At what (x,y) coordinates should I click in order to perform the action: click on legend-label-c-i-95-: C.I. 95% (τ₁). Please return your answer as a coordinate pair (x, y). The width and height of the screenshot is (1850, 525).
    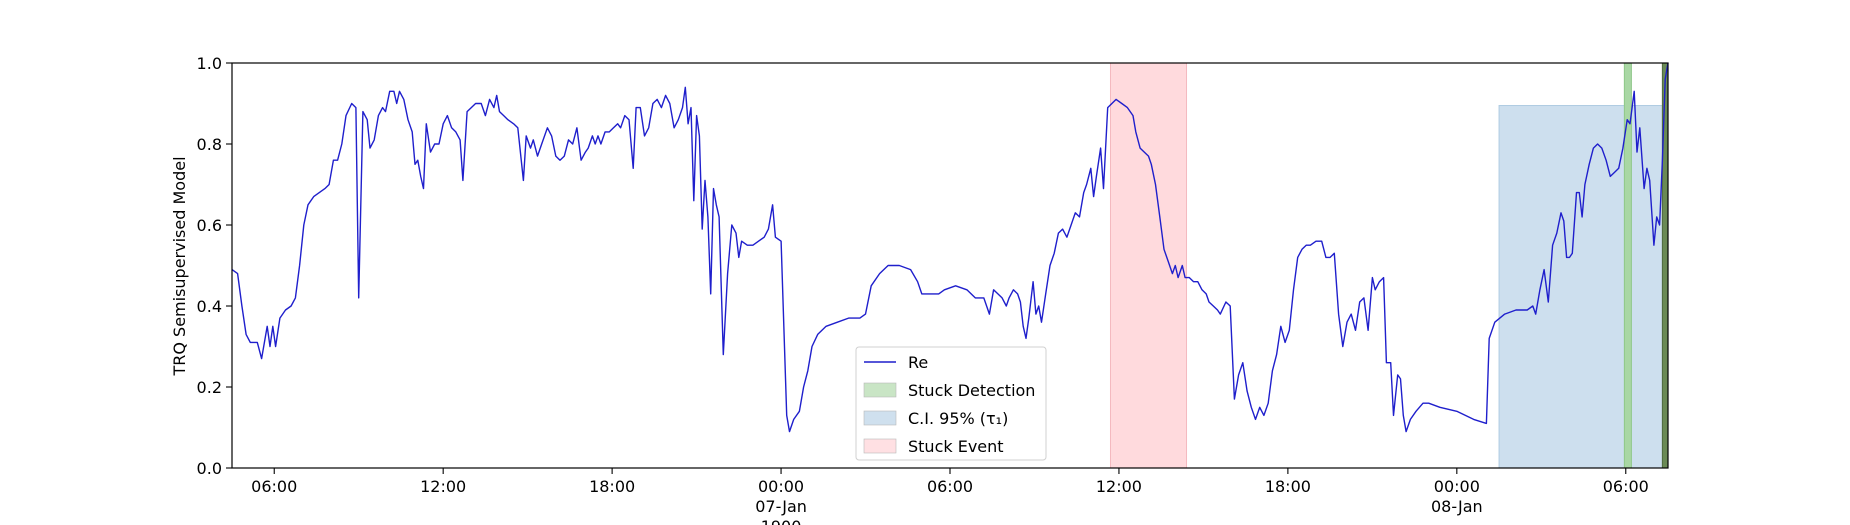
    Looking at the image, I should click on (958, 418).